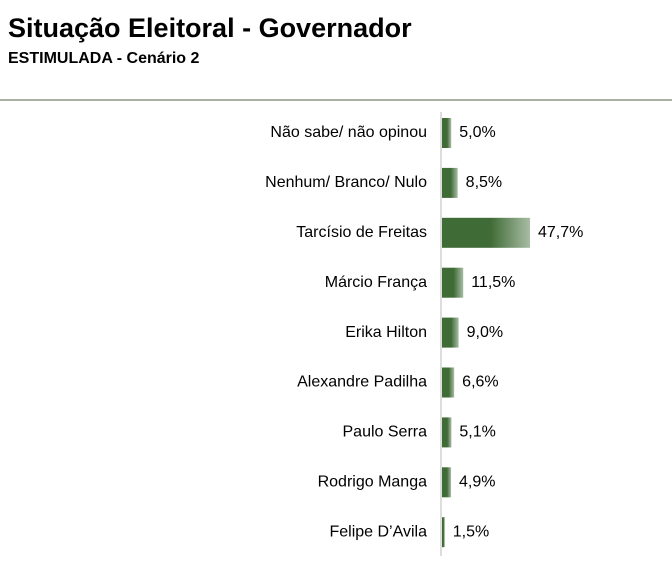 This screenshot has height=564, width=672. I want to click on category-label: Márcio França, so click(376, 282).